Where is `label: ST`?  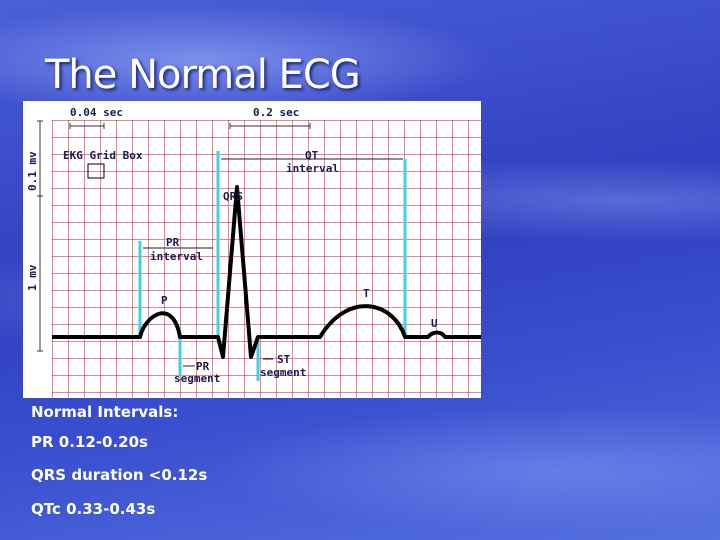
label: ST is located at coordinates (284, 359).